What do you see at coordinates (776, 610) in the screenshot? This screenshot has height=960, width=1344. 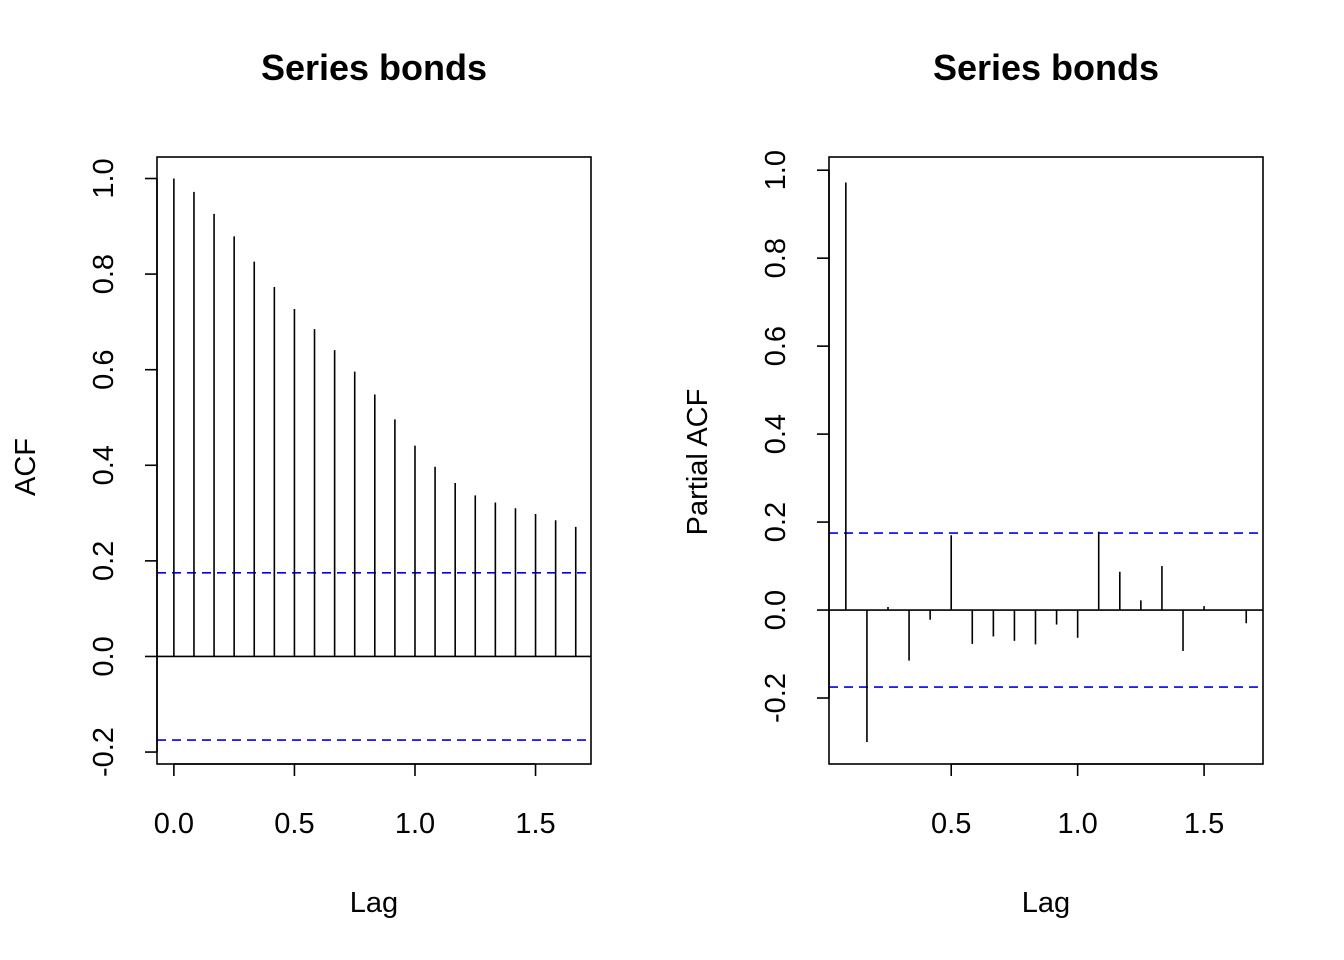 I see `pacf-y-tick-label: 0.0` at bounding box center [776, 610].